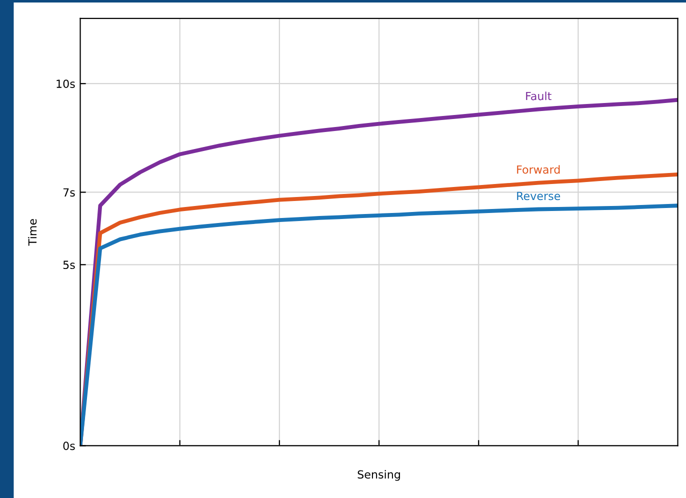  I want to click on series-label: Reverse, so click(538, 196).